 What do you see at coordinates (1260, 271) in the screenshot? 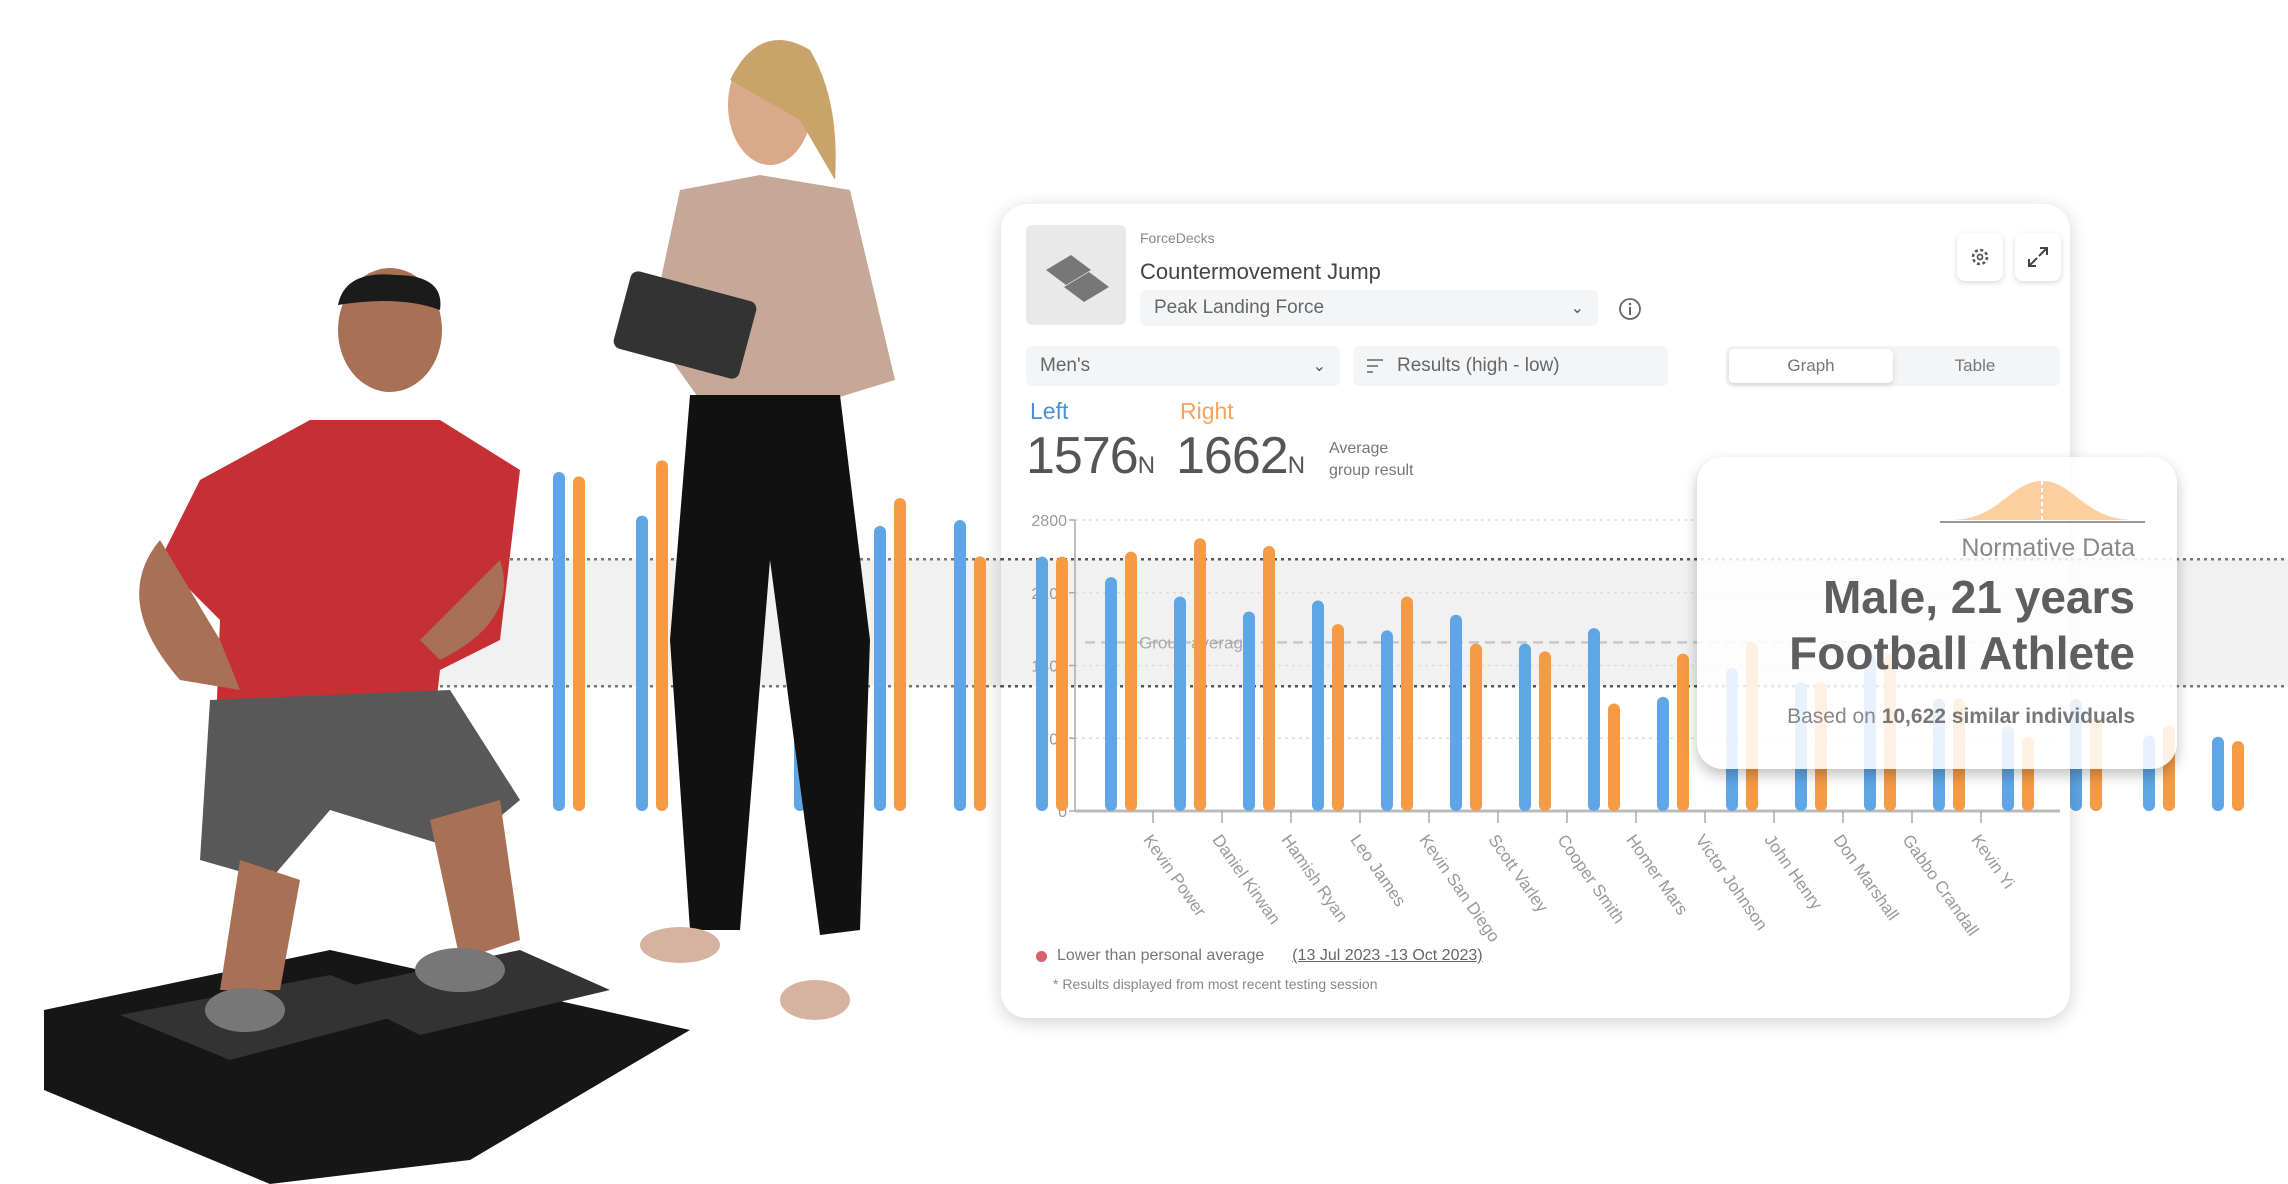
I see `test-title: Countermovement Jump` at bounding box center [1260, 271].